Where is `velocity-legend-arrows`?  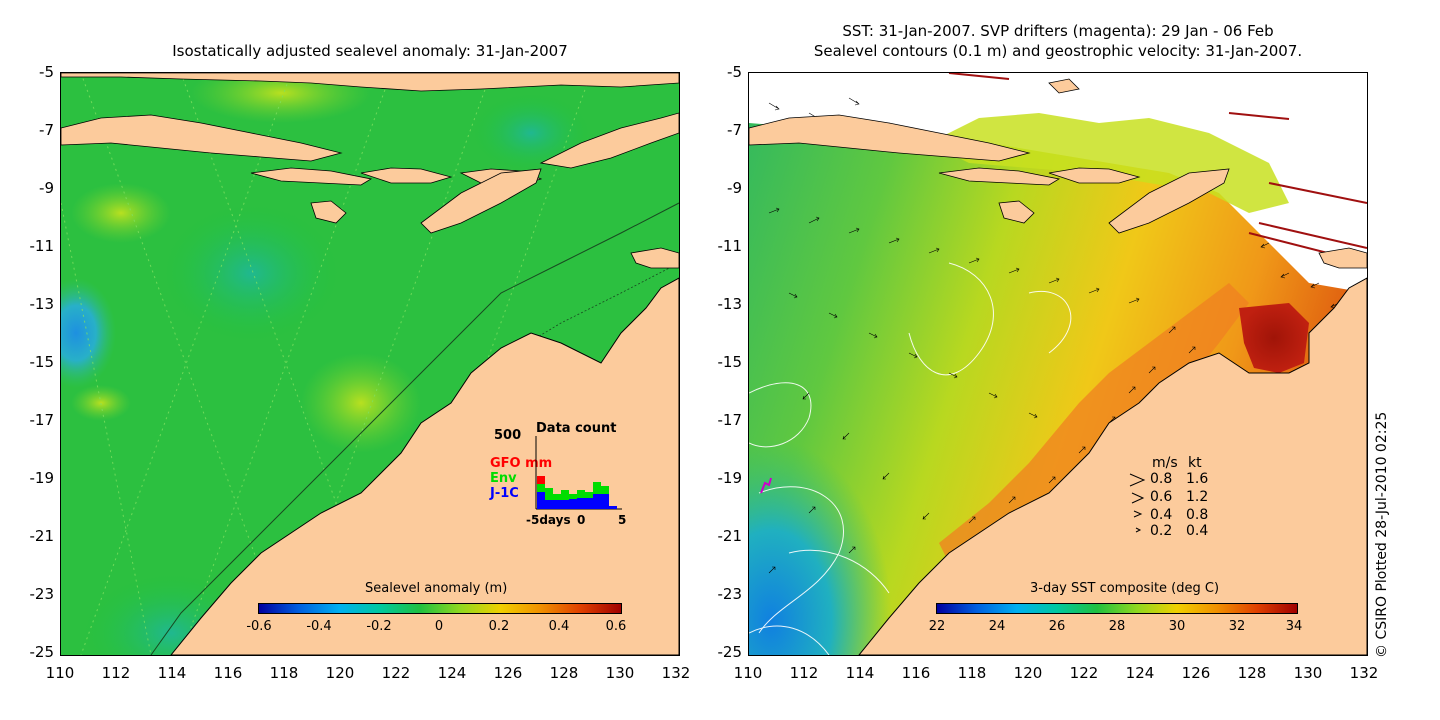 velocity-legend-arrows is located at coordinates (1137, 503).